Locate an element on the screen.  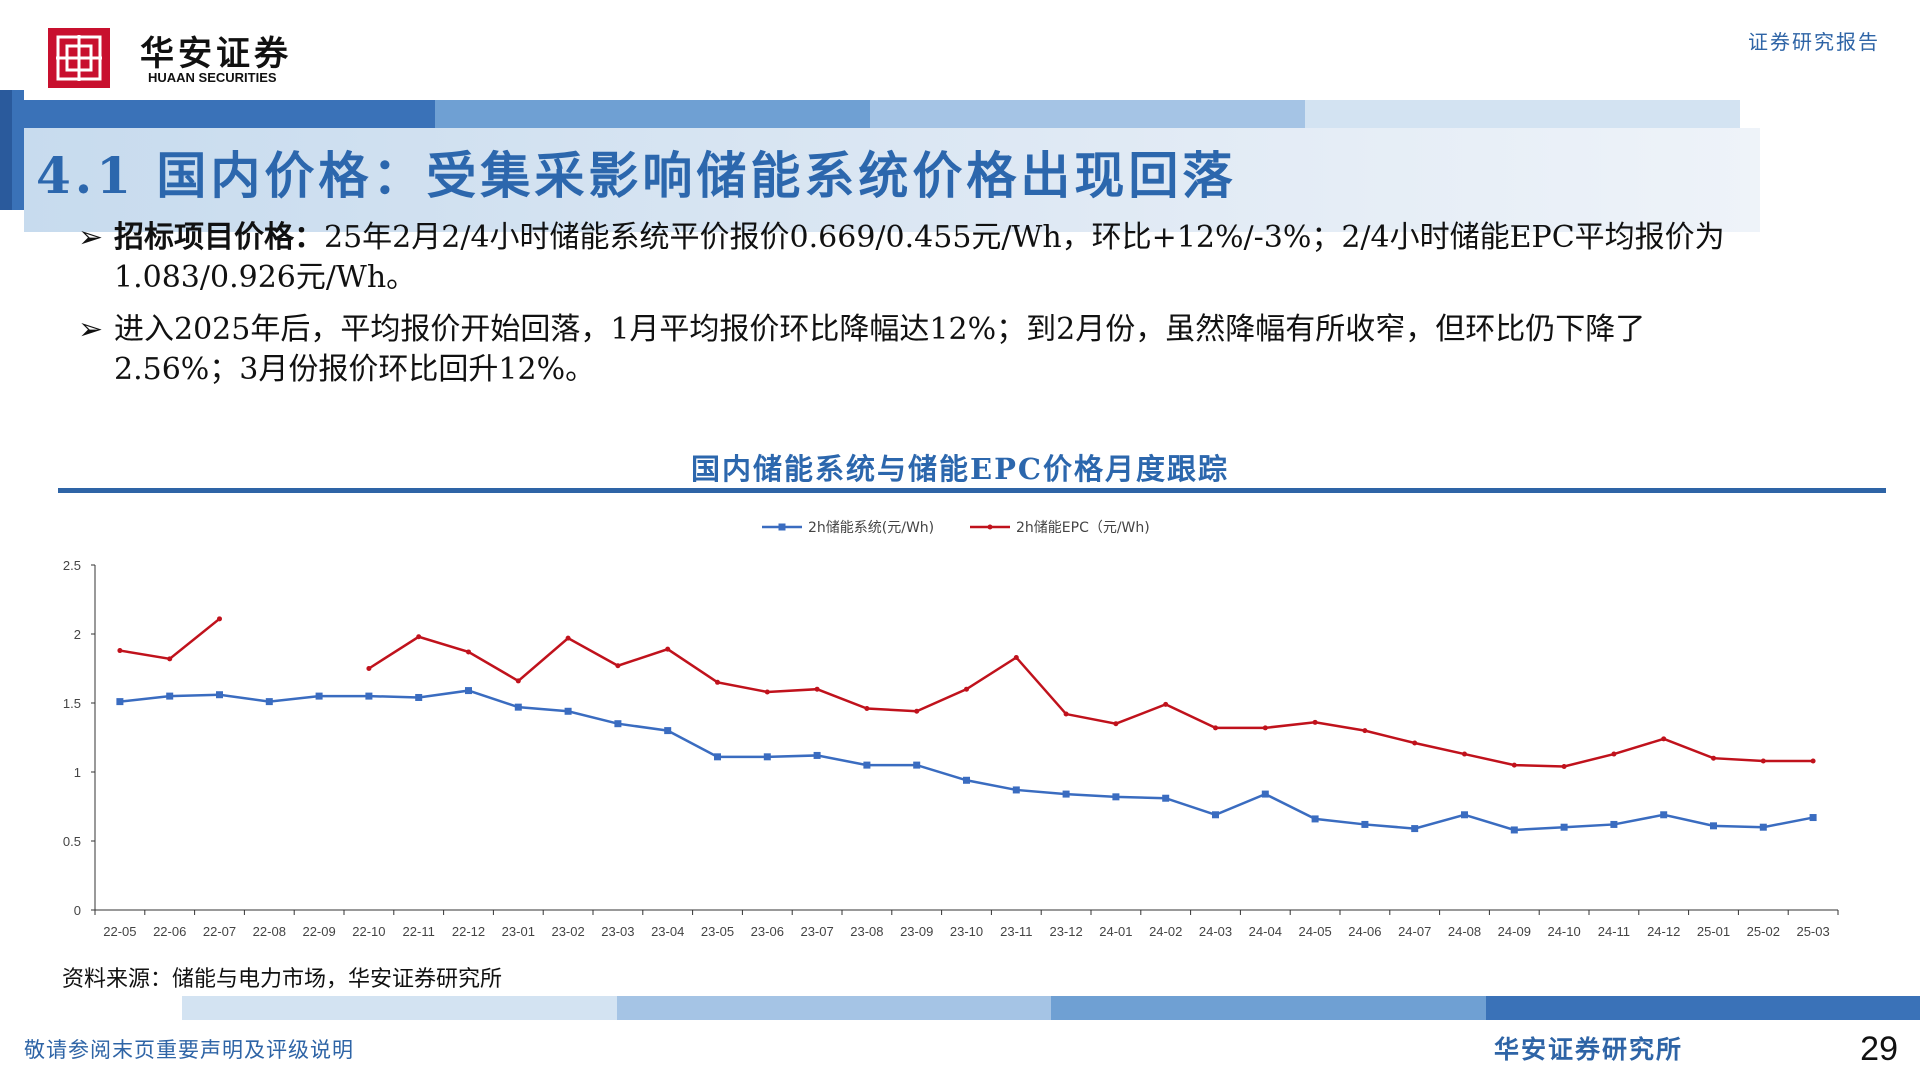
x-tick-label: 23-09 is located at coordinates (916, 931).